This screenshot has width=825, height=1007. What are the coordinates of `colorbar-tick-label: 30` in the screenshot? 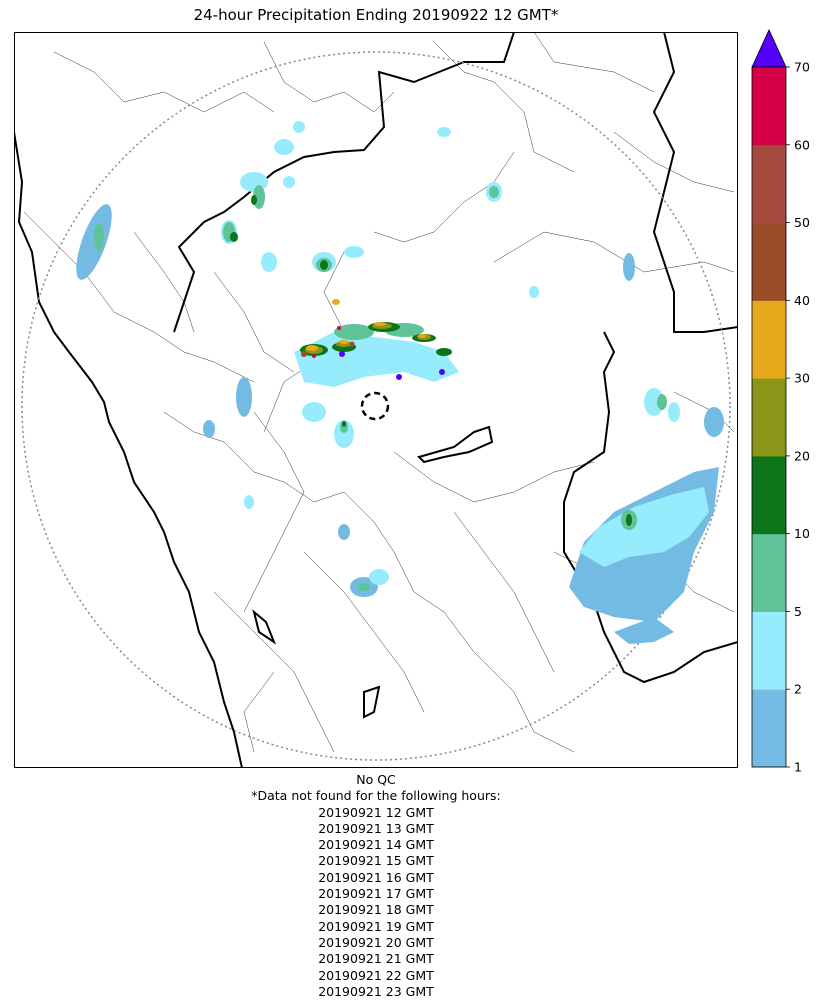 It's located at (802, 378).